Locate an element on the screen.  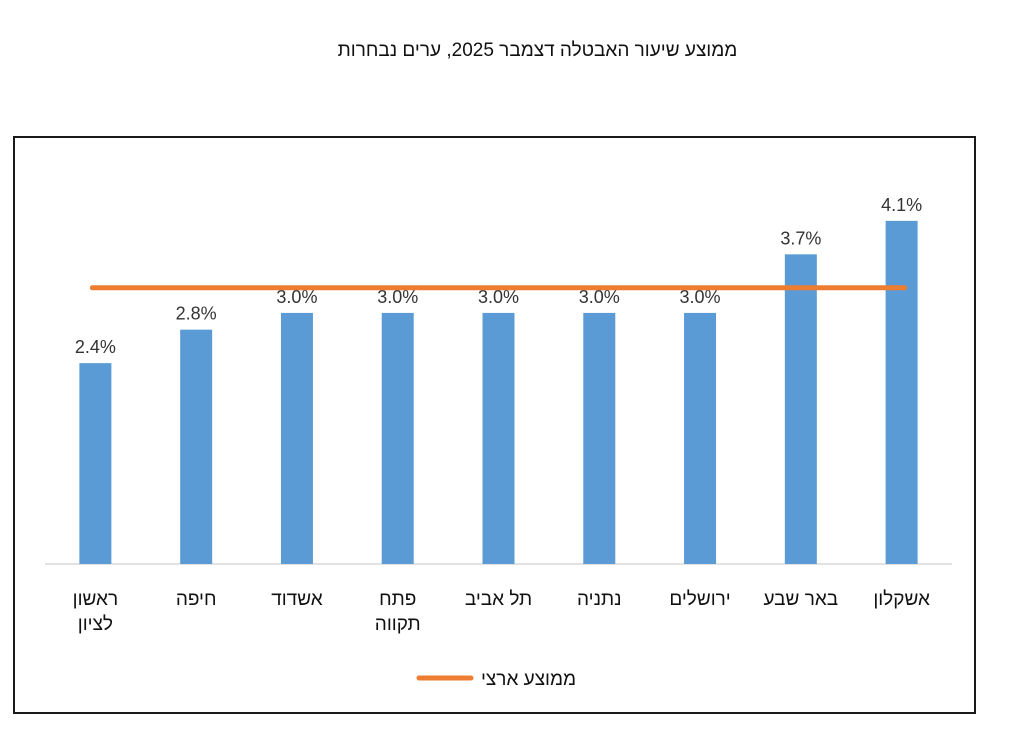
category-label: פתח is located at coordinates (397, 599).